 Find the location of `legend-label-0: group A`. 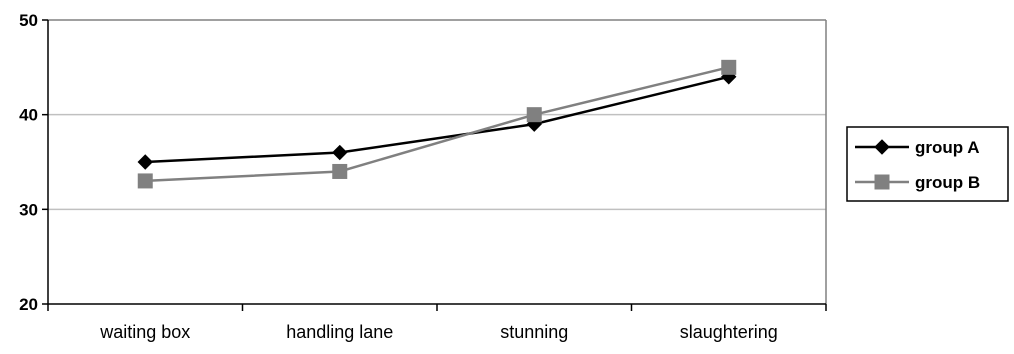

legend-label-0: group A is located at coordinates (947, 147).